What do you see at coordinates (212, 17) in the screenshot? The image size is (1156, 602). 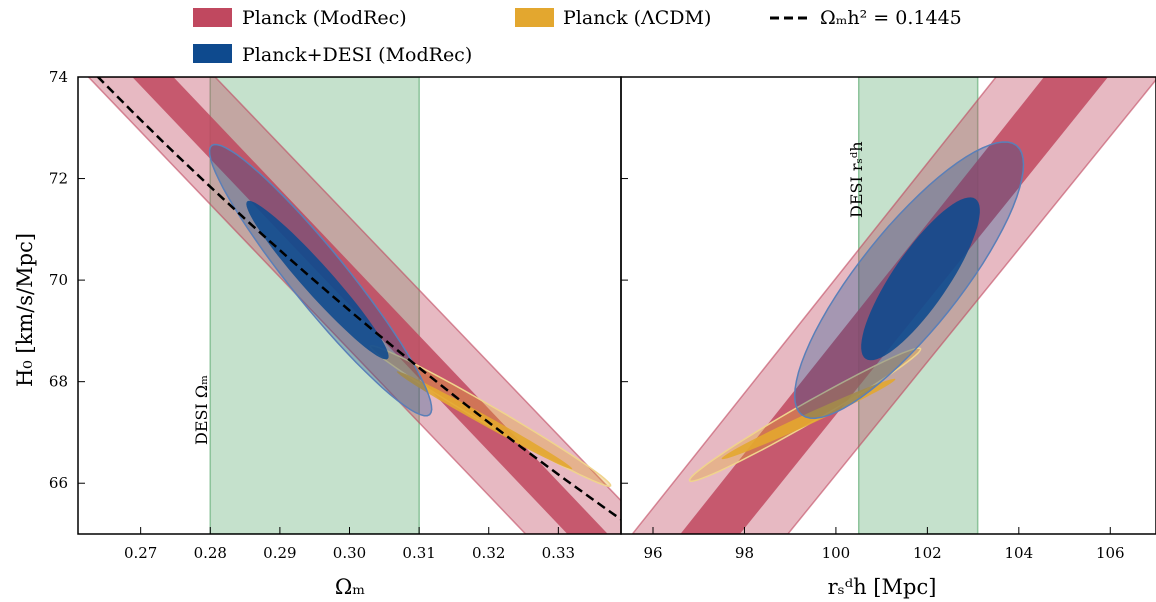 I see `legend-swatch-planck-modrec` at bounding box center [212, 17].